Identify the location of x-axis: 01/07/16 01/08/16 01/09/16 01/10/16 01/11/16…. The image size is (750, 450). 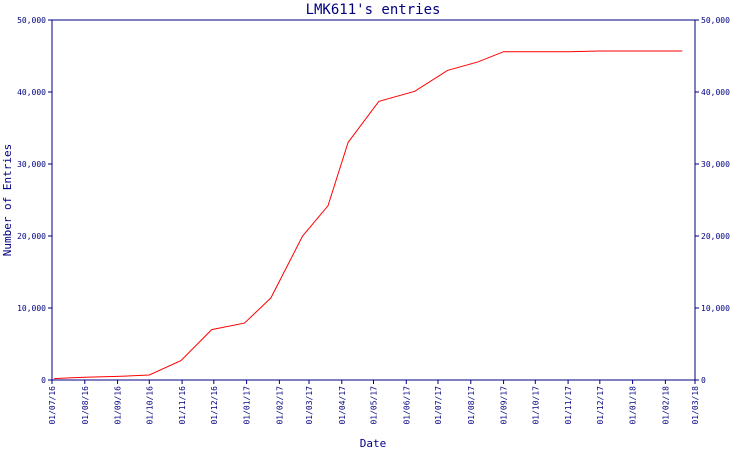
(374, 402).